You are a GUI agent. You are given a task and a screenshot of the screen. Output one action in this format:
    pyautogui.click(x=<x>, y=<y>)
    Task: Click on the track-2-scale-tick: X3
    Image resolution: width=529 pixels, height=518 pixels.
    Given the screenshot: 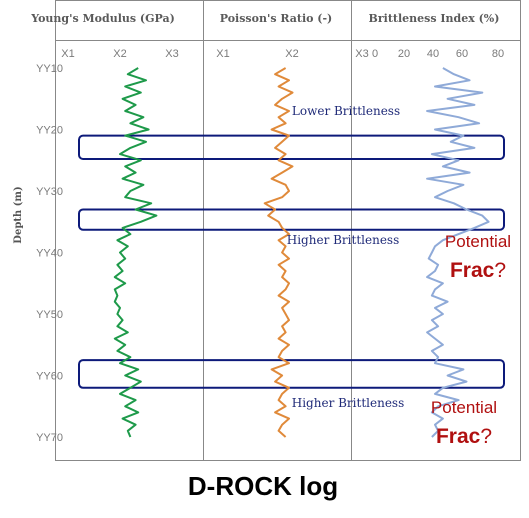 What is the action you would take?
    pyautogui.click(x=361, y=54)
    